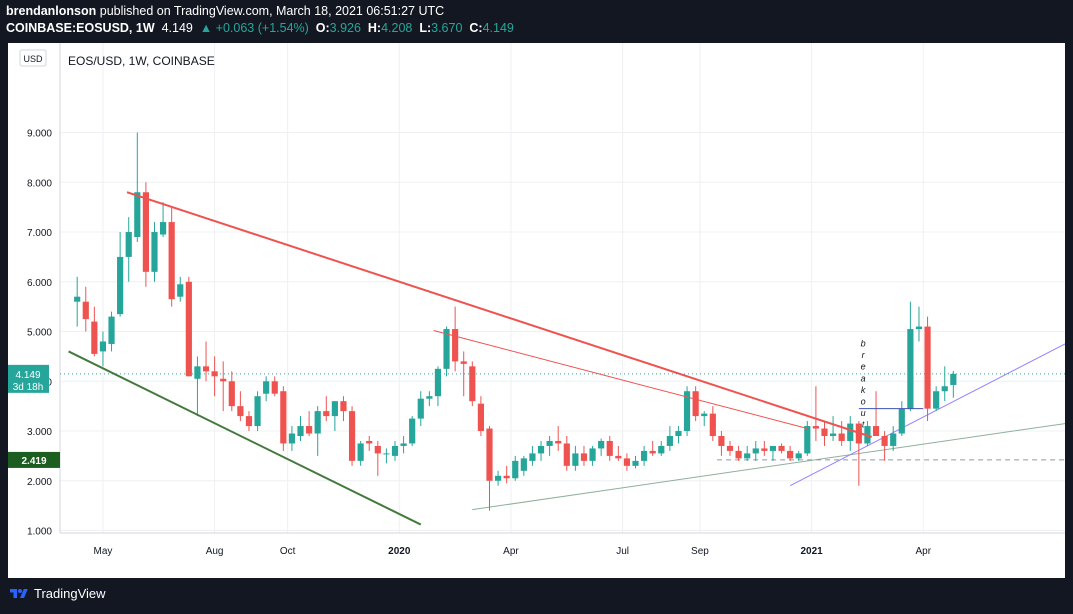  I want to click on x-tick-label: 2020, so click(399, 551).